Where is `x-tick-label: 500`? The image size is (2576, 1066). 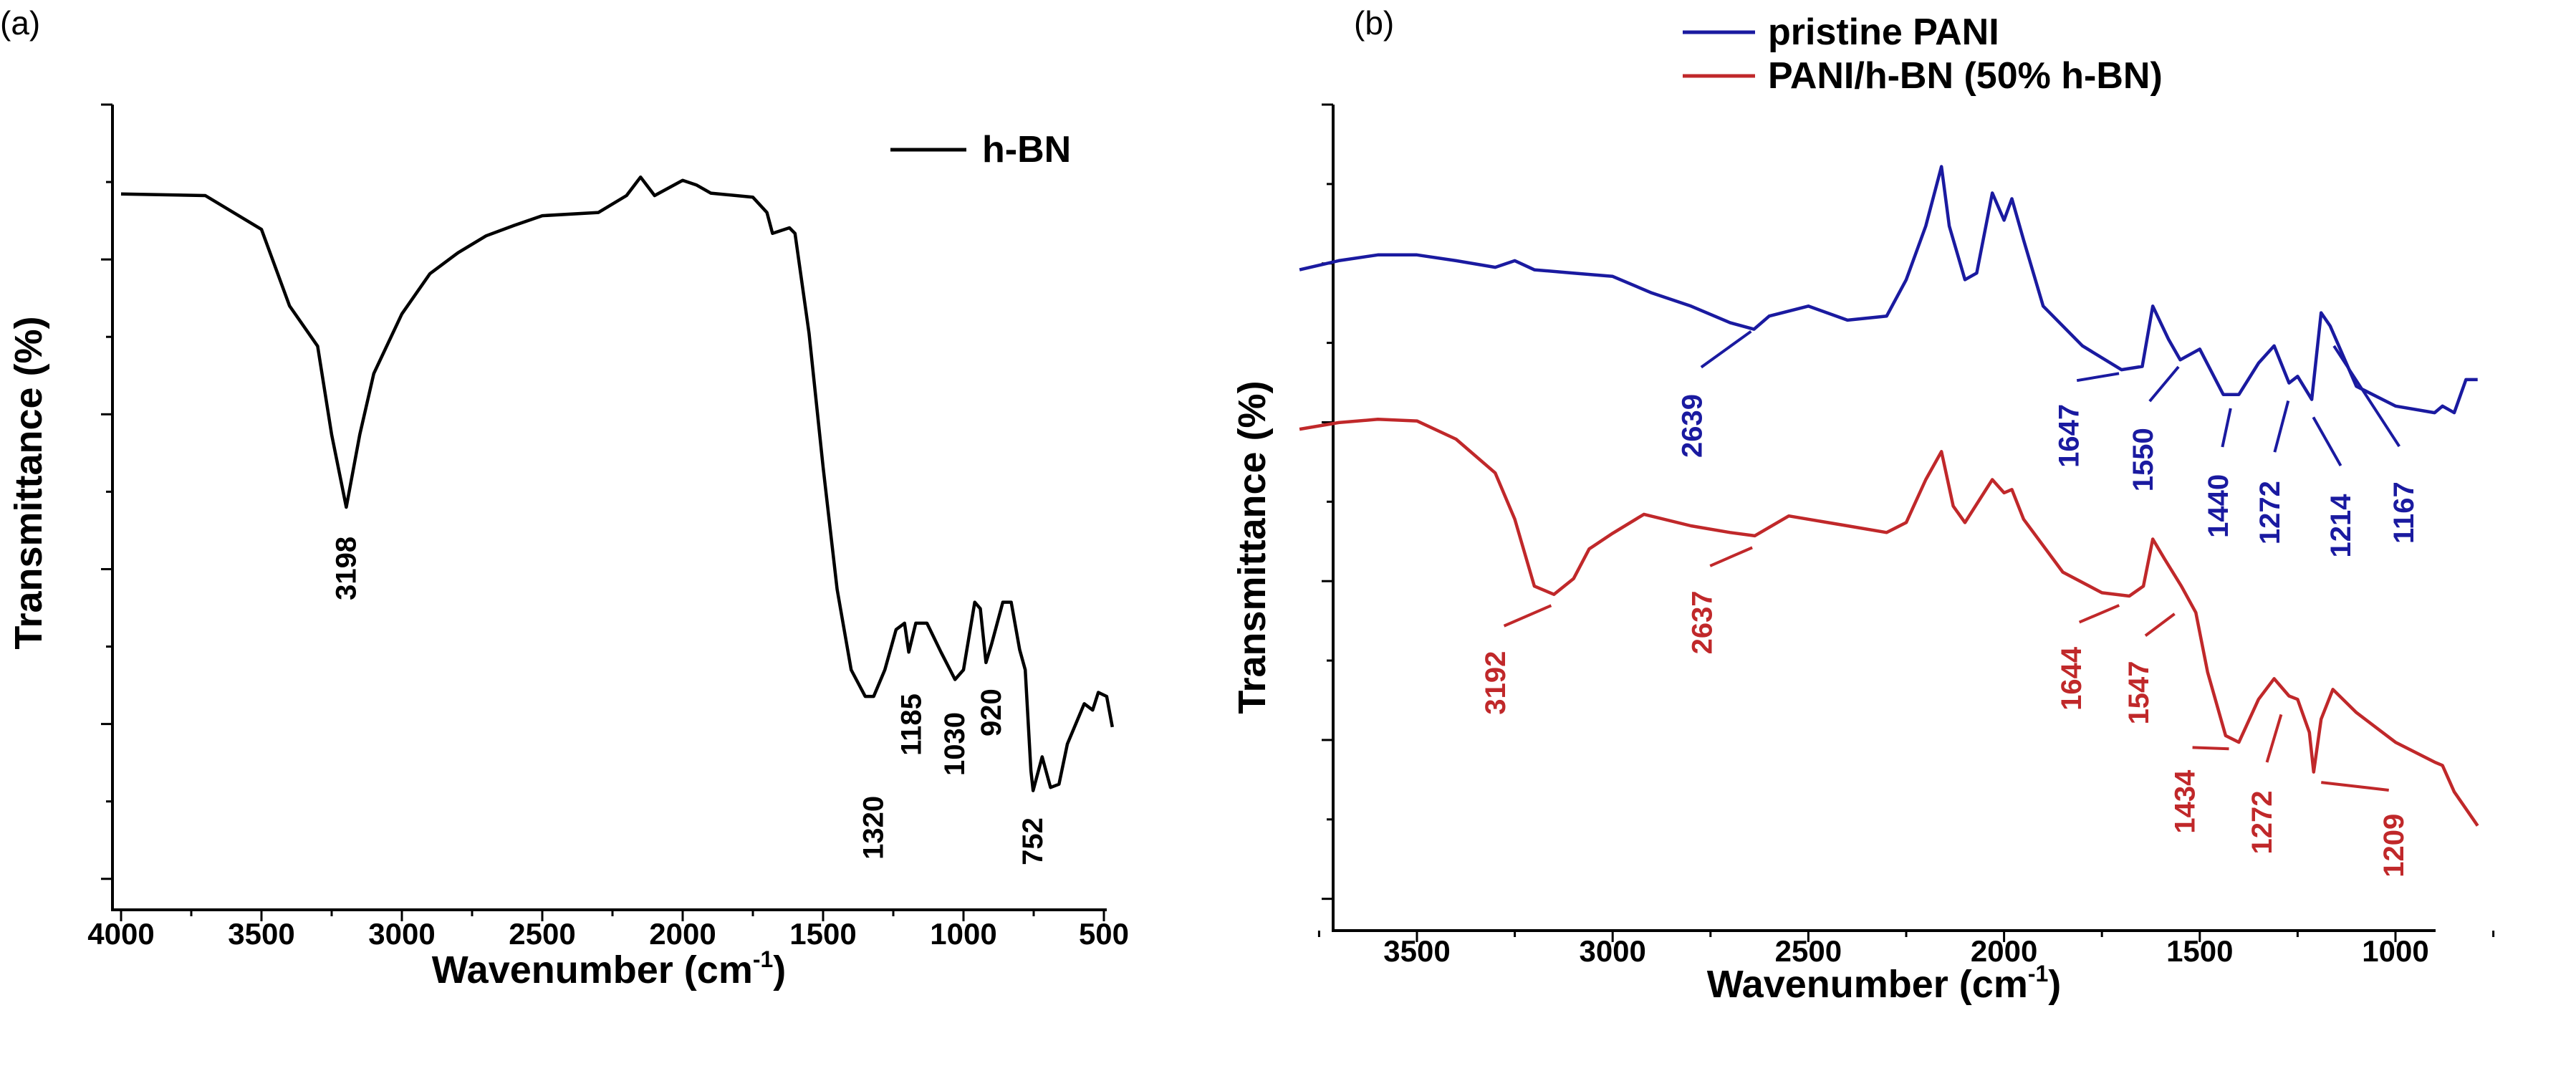 x-tick-label: 500 is located at coordinates (1104, 934).